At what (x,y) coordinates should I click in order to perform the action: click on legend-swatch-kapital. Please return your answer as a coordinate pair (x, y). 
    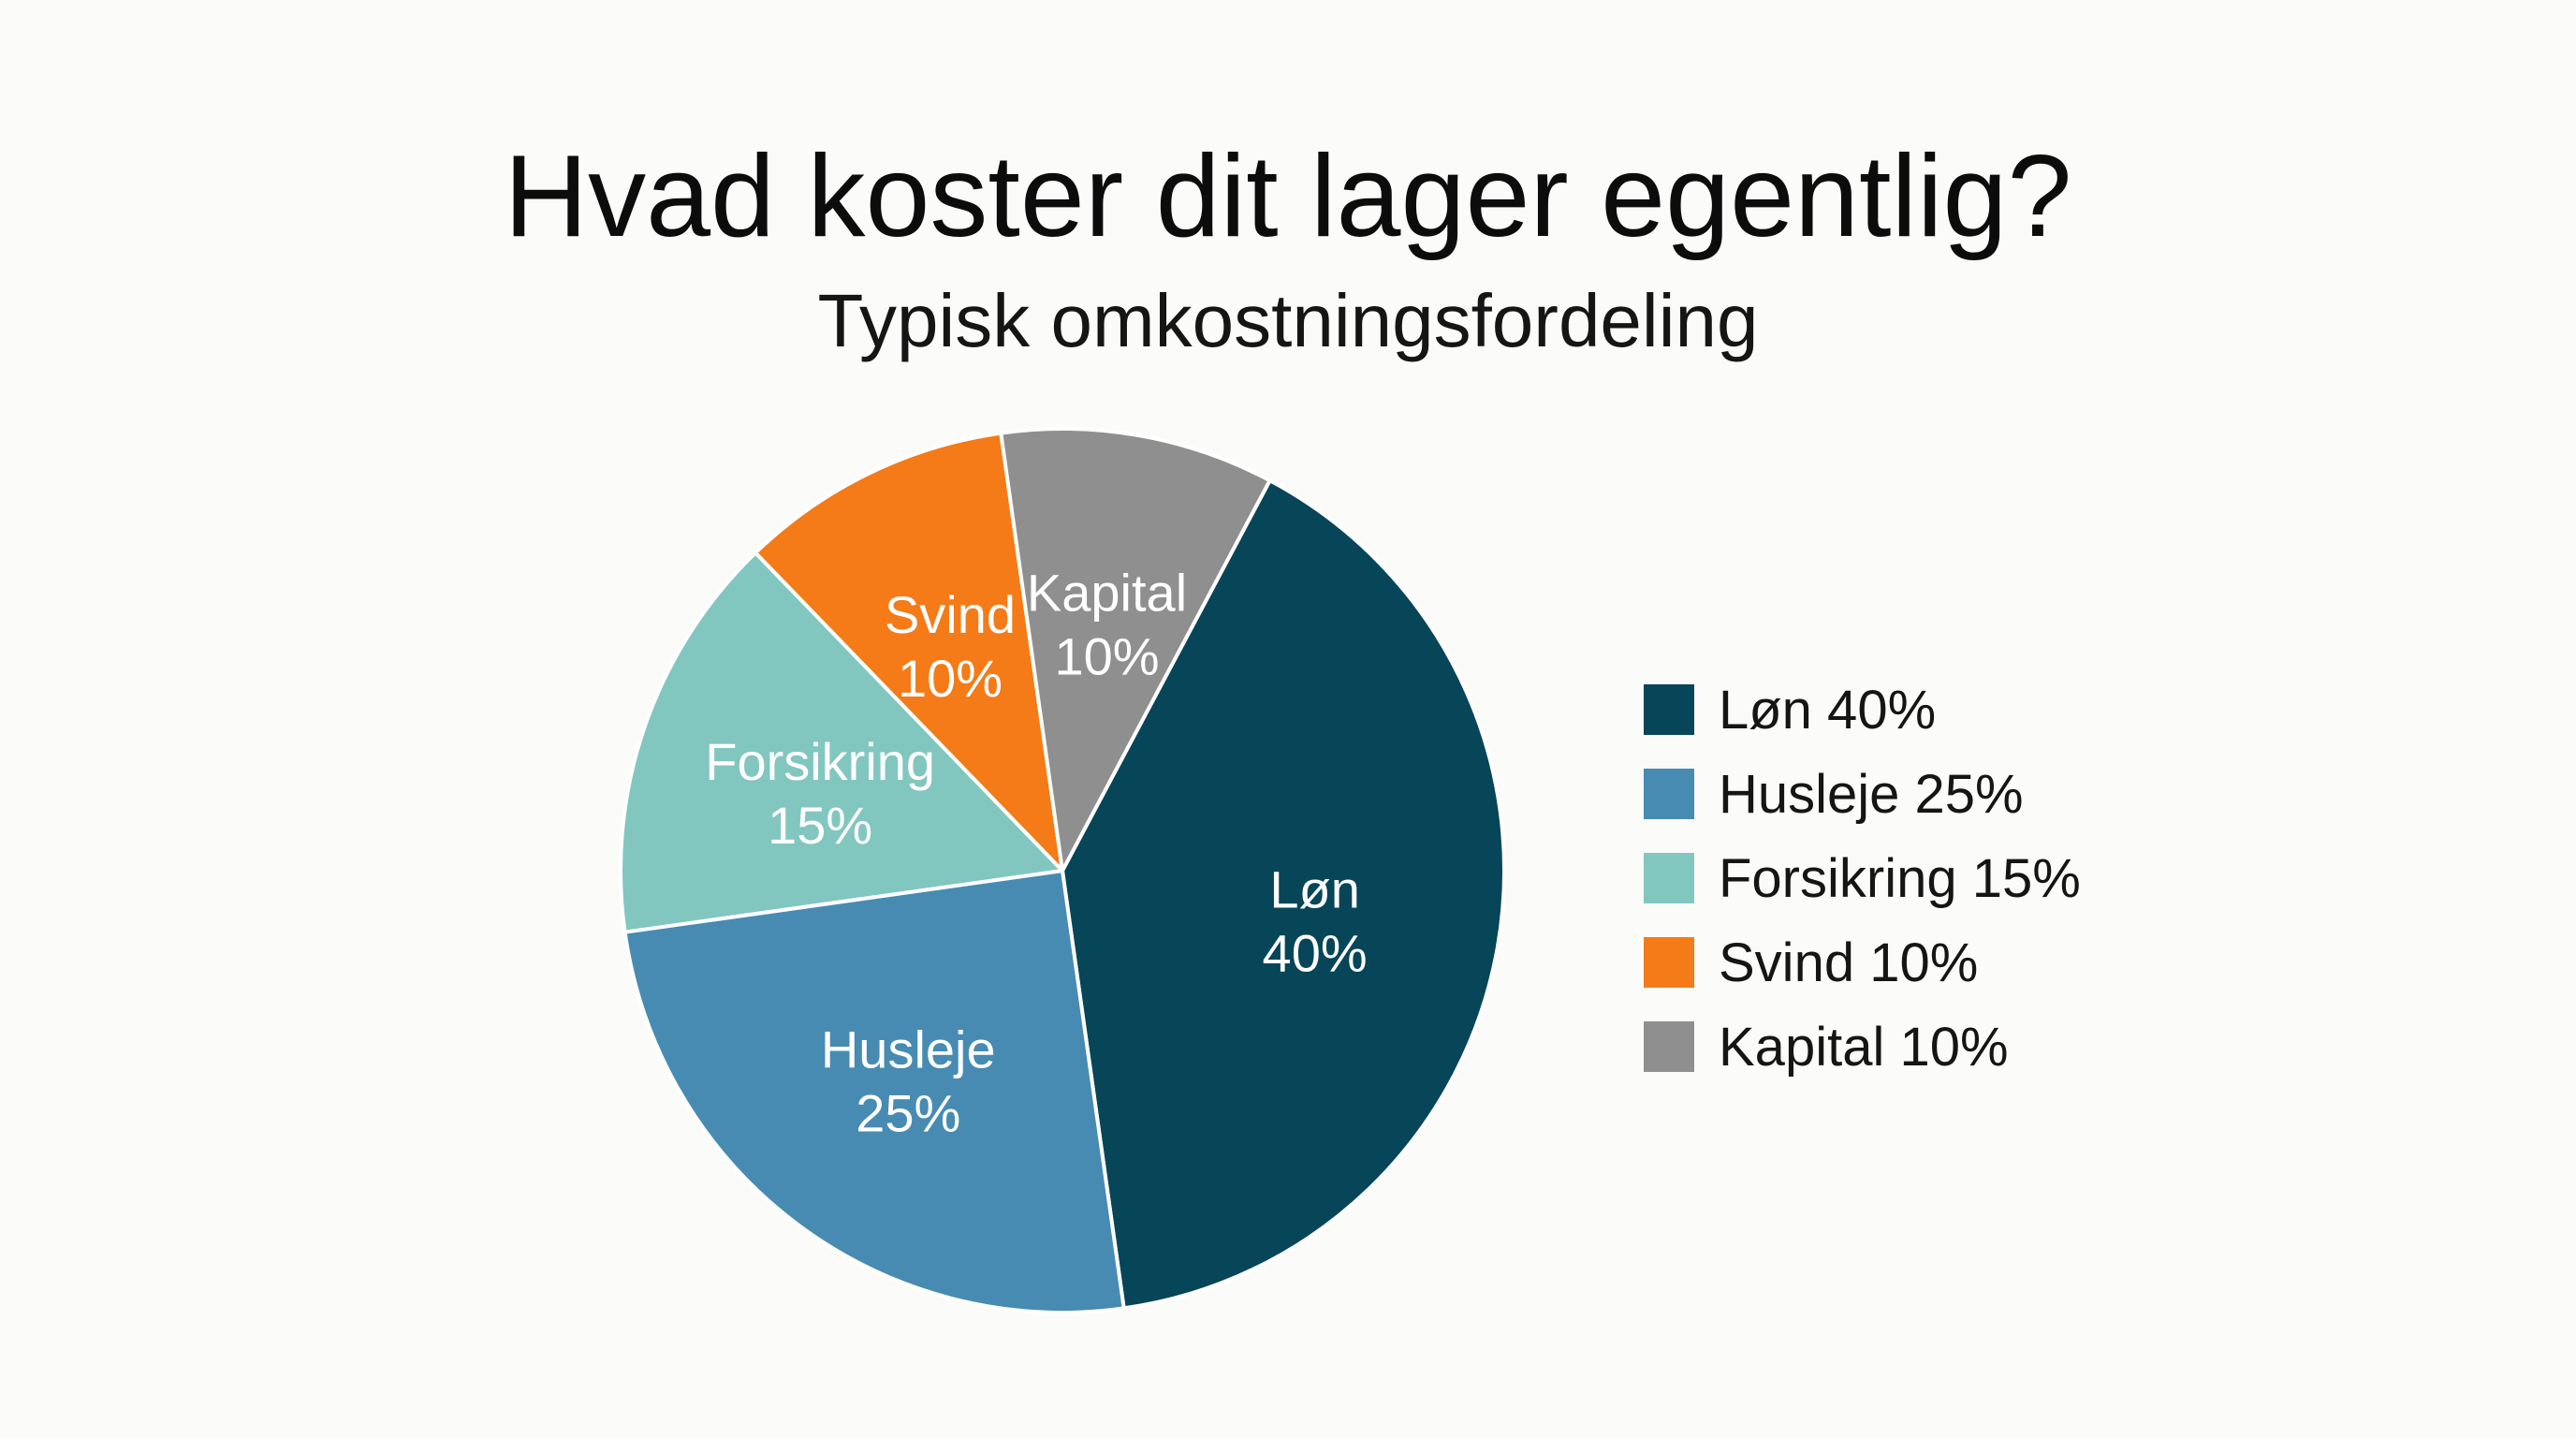
    Looking at the image, I should click on (1669, 1046).